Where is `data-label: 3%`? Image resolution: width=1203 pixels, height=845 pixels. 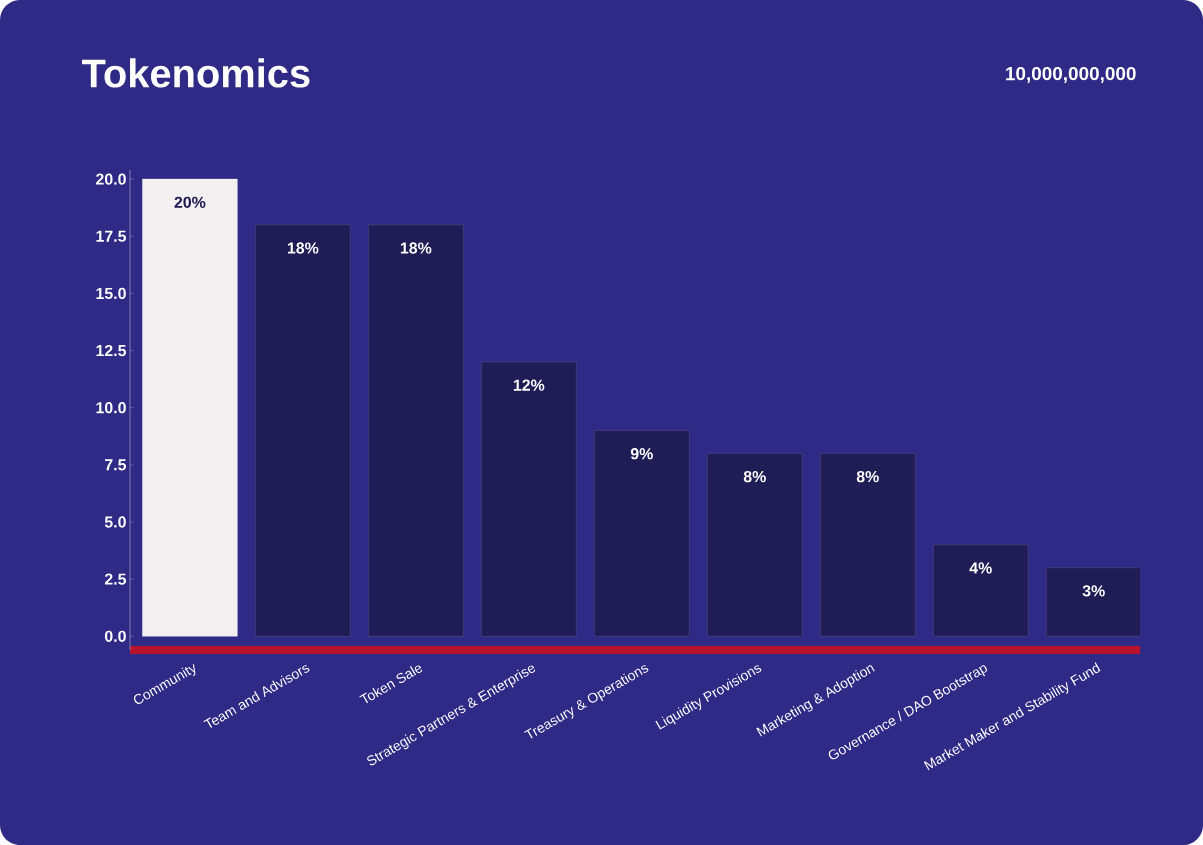
data-label: 3% is located at coordinates (1093, 591).